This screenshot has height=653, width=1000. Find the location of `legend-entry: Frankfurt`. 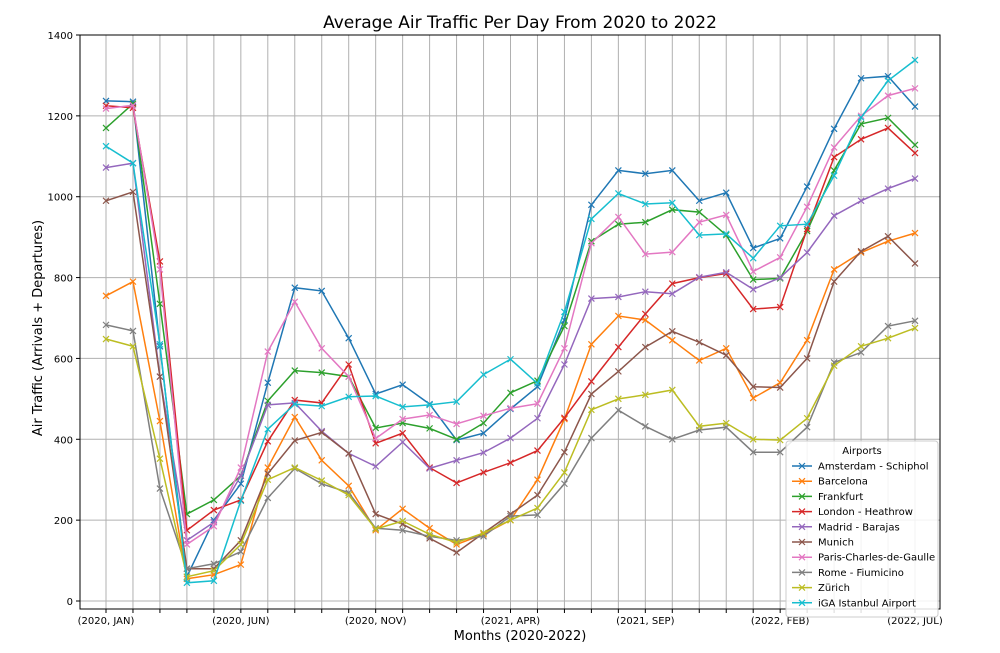

legend-entry: Frankfurt is located at coordinates (827, 497).